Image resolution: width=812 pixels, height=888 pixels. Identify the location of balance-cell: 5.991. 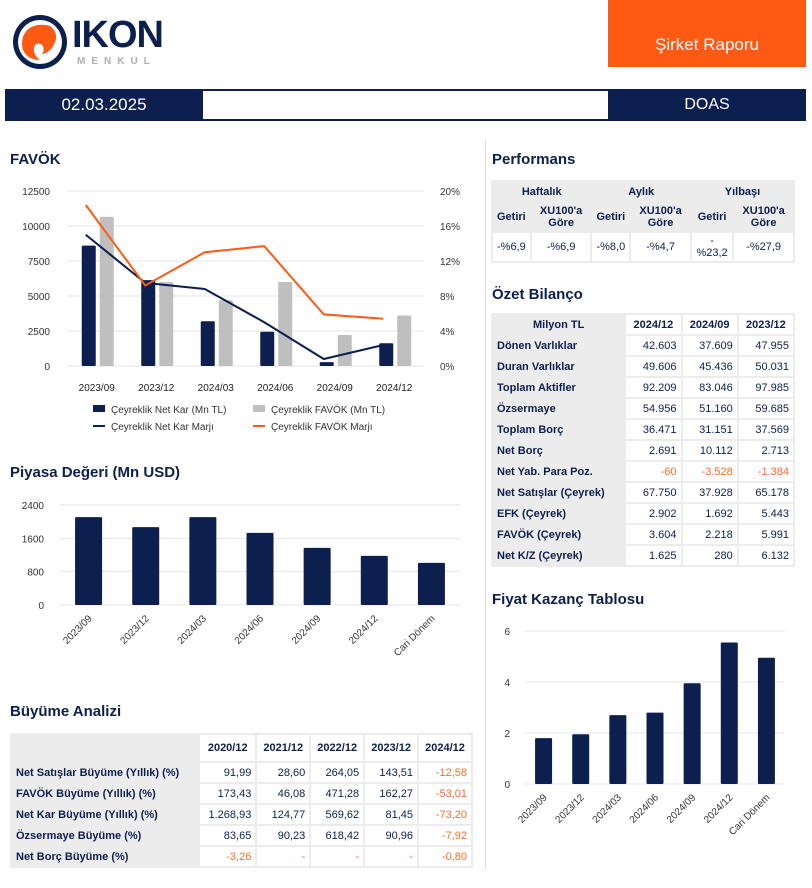
(765, 534).